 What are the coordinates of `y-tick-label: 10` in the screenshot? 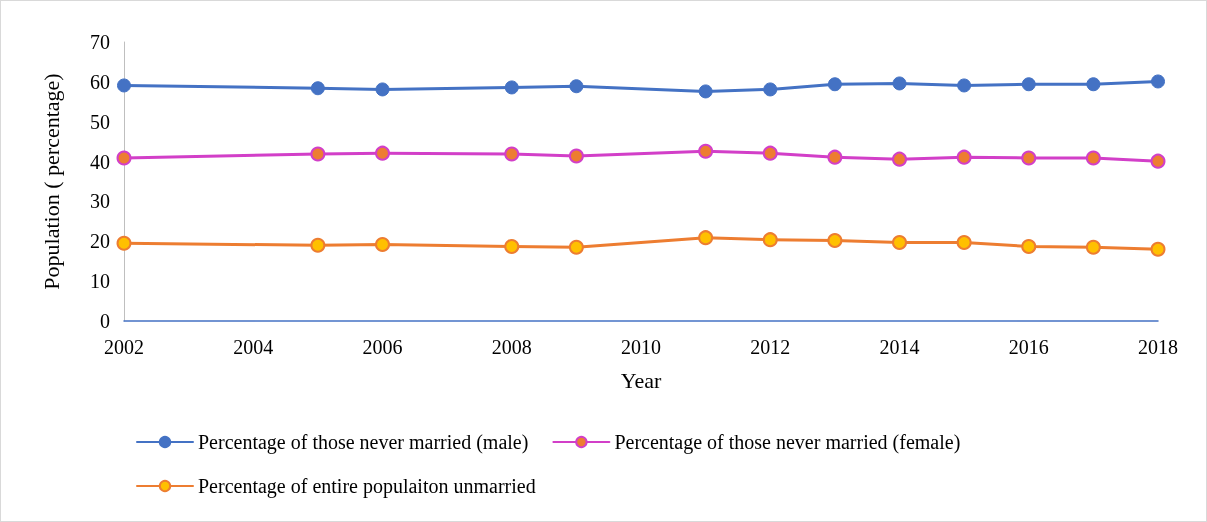 It's located at (100, 281).